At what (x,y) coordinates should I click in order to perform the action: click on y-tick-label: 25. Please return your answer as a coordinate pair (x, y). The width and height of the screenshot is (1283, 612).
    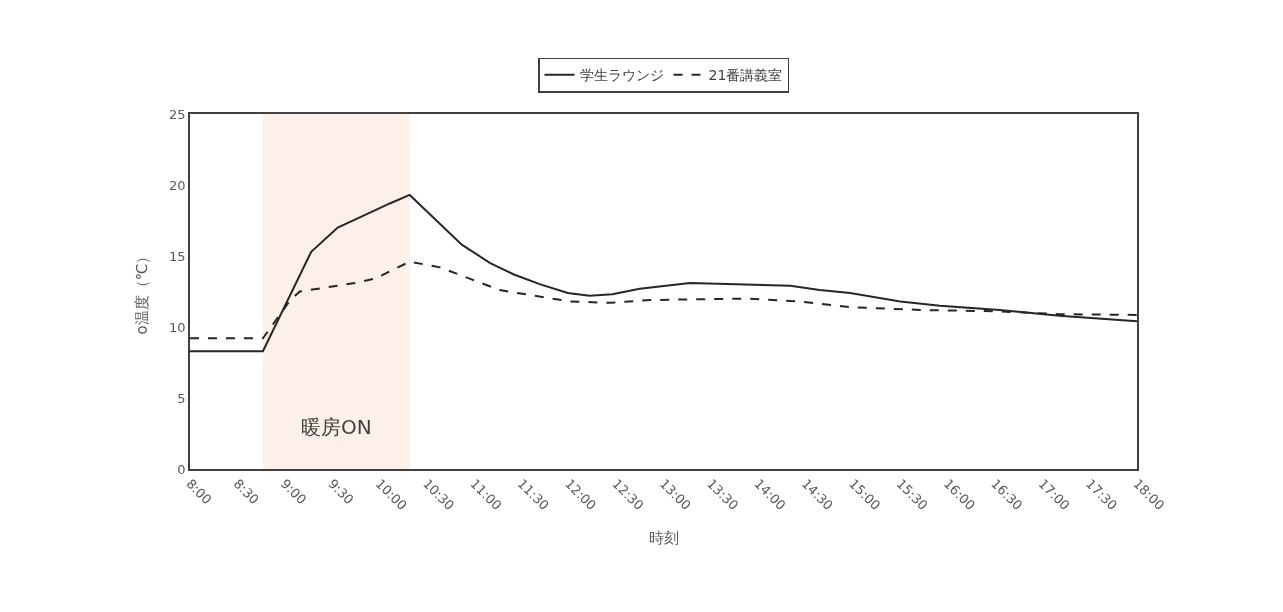
    Looking at the image, I should click on (177, 114).